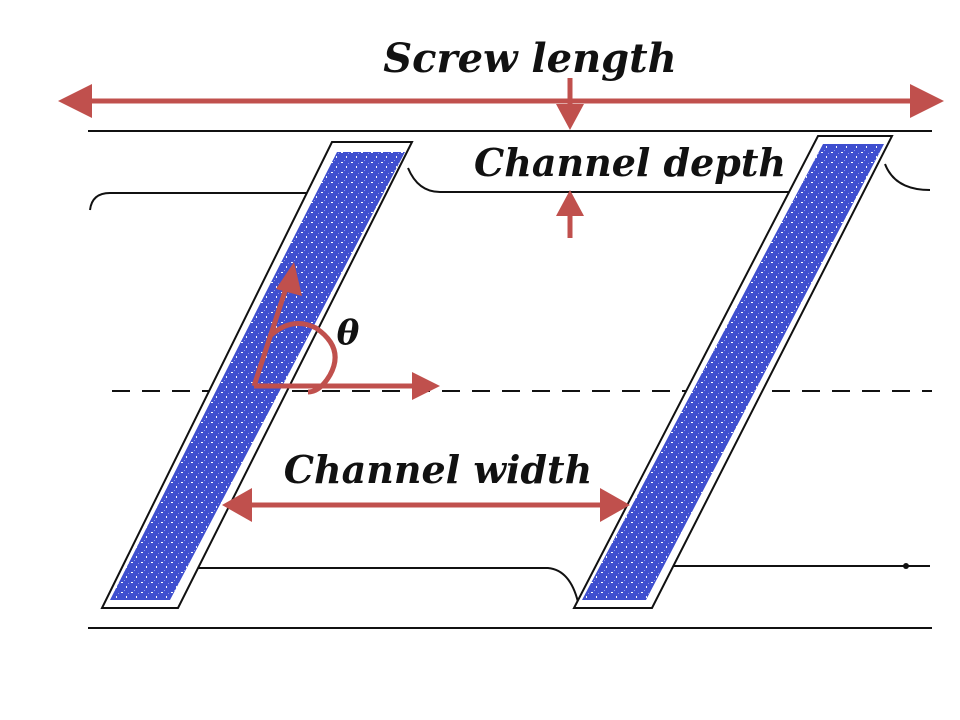 The image size is (960, 720). I want to click on channel-depth-arrowhead-top, so click(570, 117).